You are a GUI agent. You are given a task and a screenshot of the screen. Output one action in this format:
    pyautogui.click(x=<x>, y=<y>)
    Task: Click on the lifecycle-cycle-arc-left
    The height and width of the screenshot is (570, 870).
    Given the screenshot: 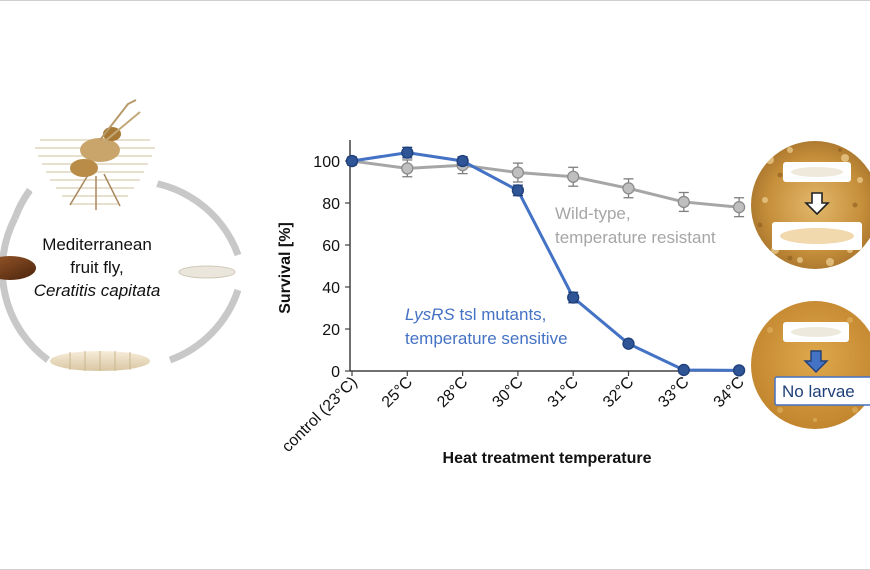 What is the action you would take?
    pyautogui.click(x=25, y=289)
    